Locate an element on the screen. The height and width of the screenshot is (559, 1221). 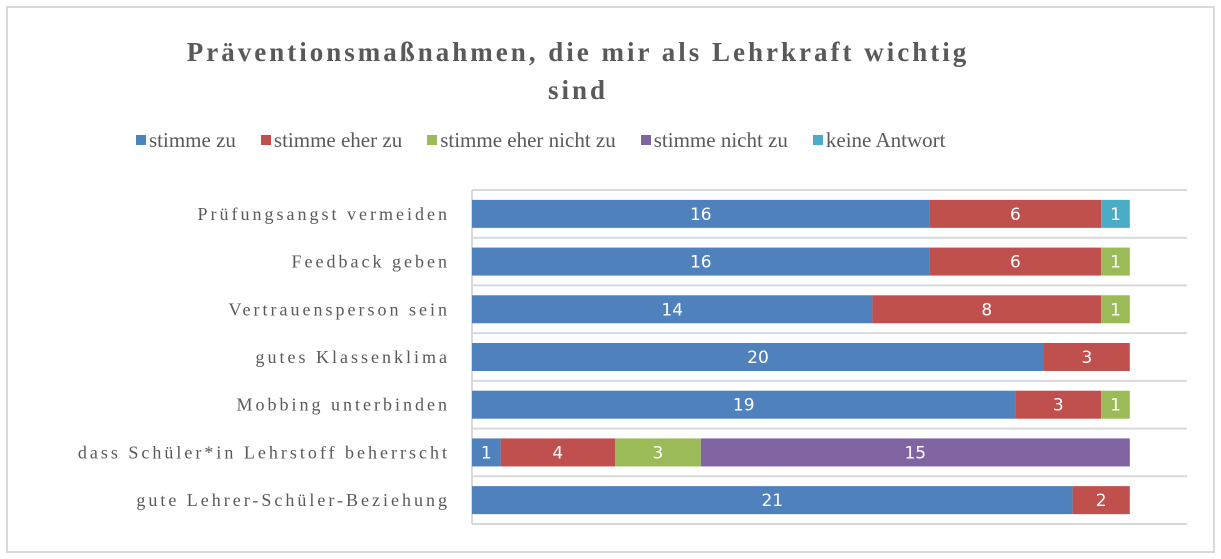
data-label: 20 is located at coordinates (758, 358).